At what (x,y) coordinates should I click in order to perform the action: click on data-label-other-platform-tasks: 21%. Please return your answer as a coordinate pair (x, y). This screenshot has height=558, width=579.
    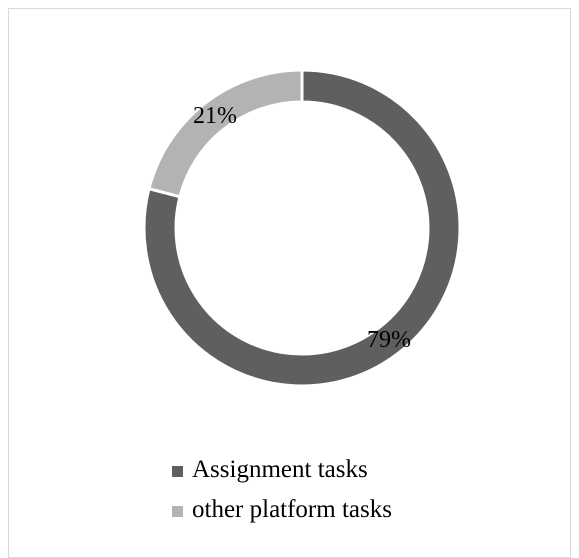
    Looking at the image, I should click on (215, 116).